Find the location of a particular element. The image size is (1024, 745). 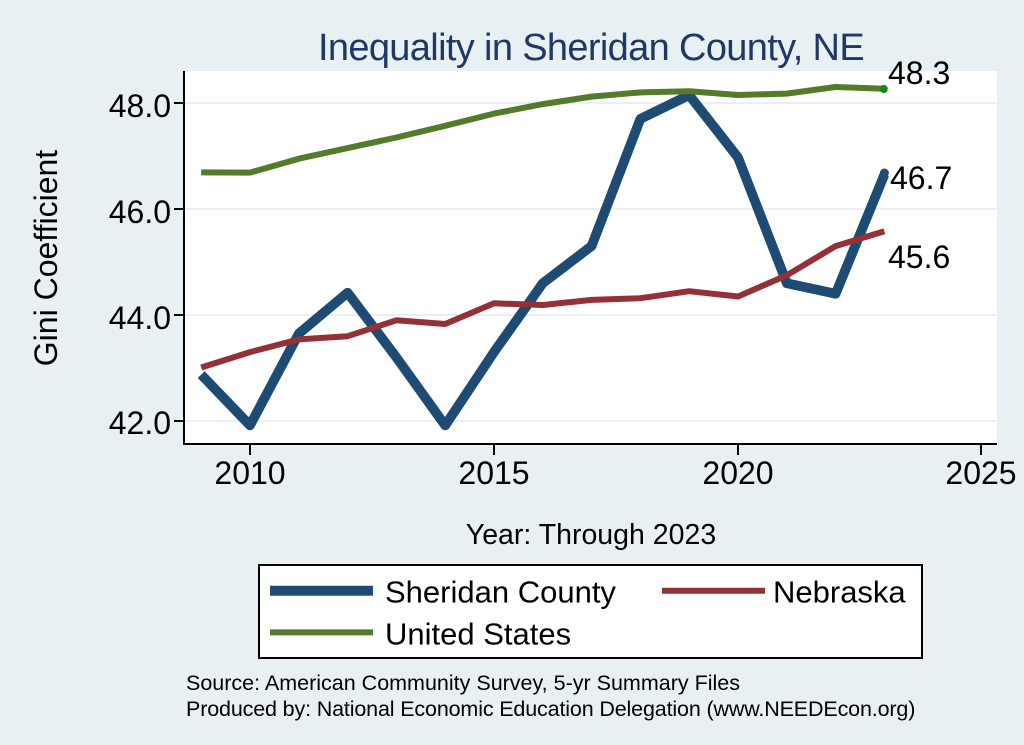

svg-text: 48.3 is located at coordinates (919, 73).